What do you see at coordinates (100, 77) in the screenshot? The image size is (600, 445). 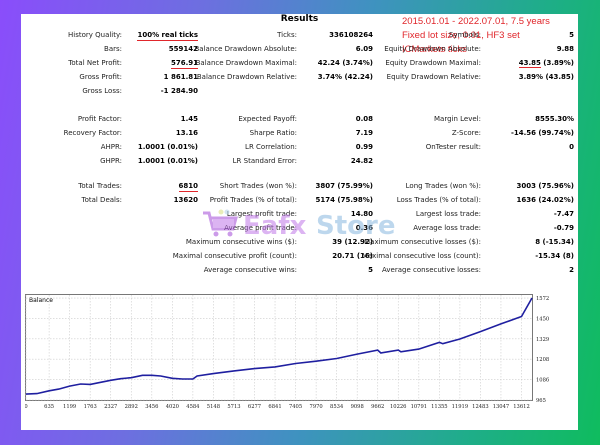 I see `stat-label: Gross Profit:` at bounding box center [100, 77].